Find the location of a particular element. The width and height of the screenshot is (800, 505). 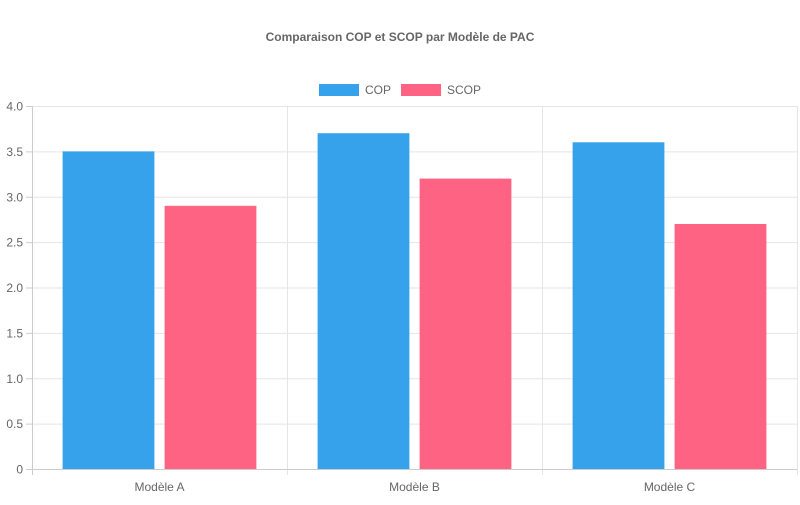

y-tick-label: 2.0 is located at coordinates (14, 288).